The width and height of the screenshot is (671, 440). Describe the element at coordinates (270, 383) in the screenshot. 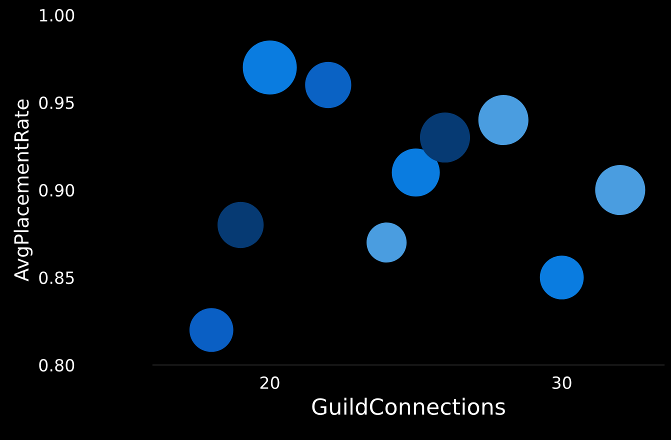

I see `x-tick-label: 20` at that location.